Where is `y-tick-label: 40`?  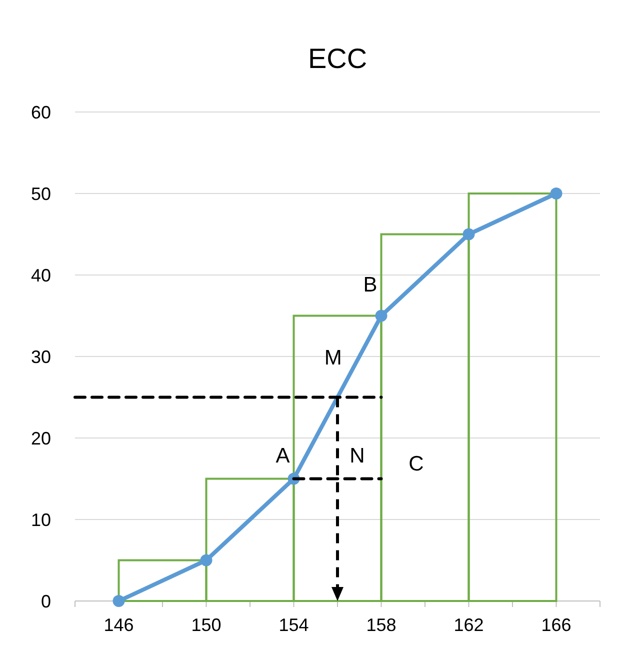 y-tick-label: 40 is located at coordinates (40, 275).